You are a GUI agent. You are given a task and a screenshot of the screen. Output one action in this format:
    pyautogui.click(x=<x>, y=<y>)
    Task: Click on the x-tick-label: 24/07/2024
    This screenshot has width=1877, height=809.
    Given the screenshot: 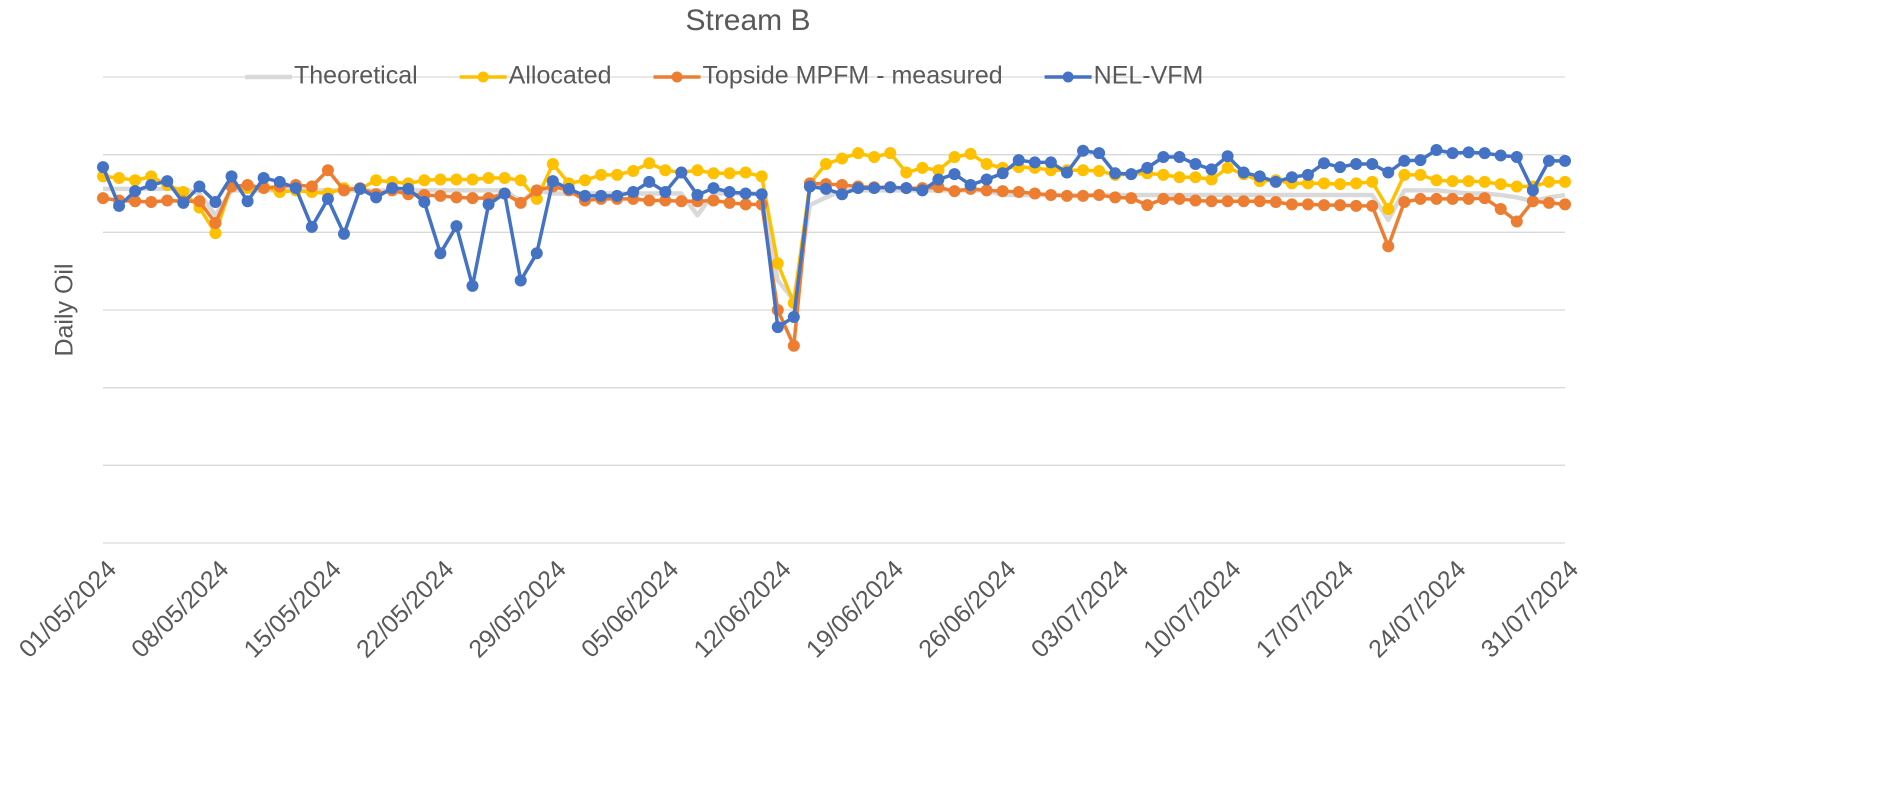 What is the action you would take?
    pyautogui.click(x=1417, y=609)
    